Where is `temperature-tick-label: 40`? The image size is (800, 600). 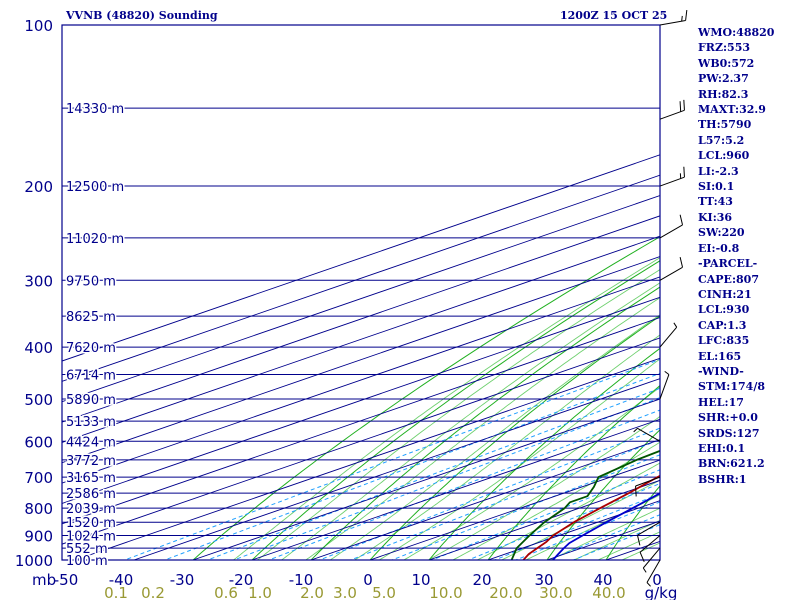 temperature-tick-label: 40 is located at coordinates (602, 580).